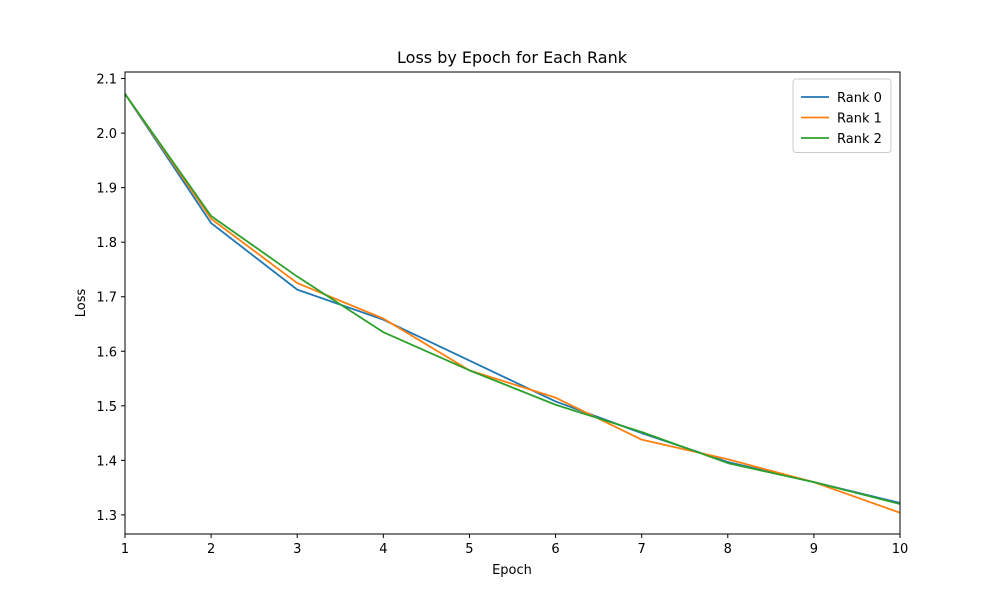  I want to click on chart-title: Loss by Epoch for Each Rank, so click(512, 57).